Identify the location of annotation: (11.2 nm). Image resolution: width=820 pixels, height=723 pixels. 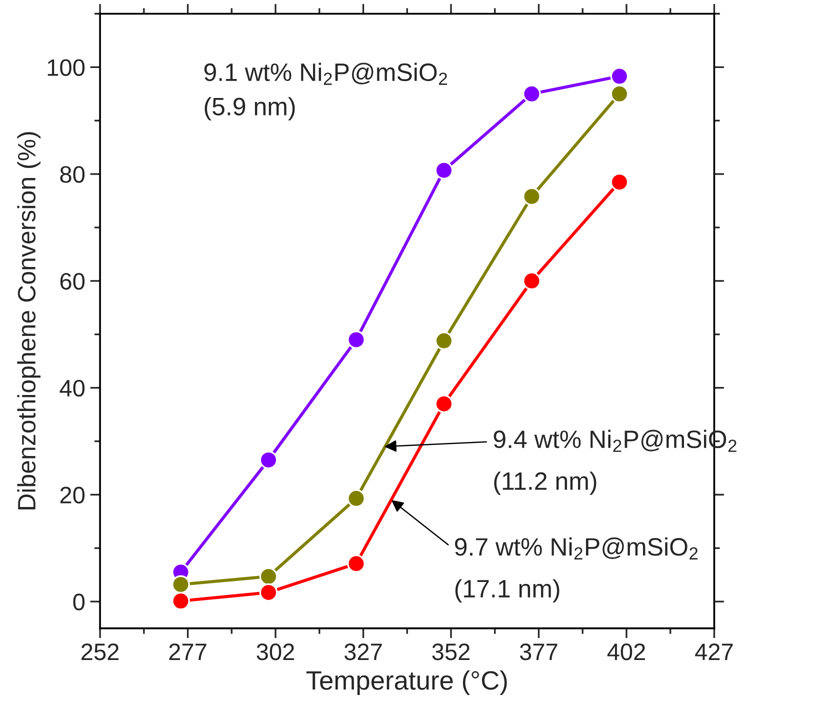
(545, 483).